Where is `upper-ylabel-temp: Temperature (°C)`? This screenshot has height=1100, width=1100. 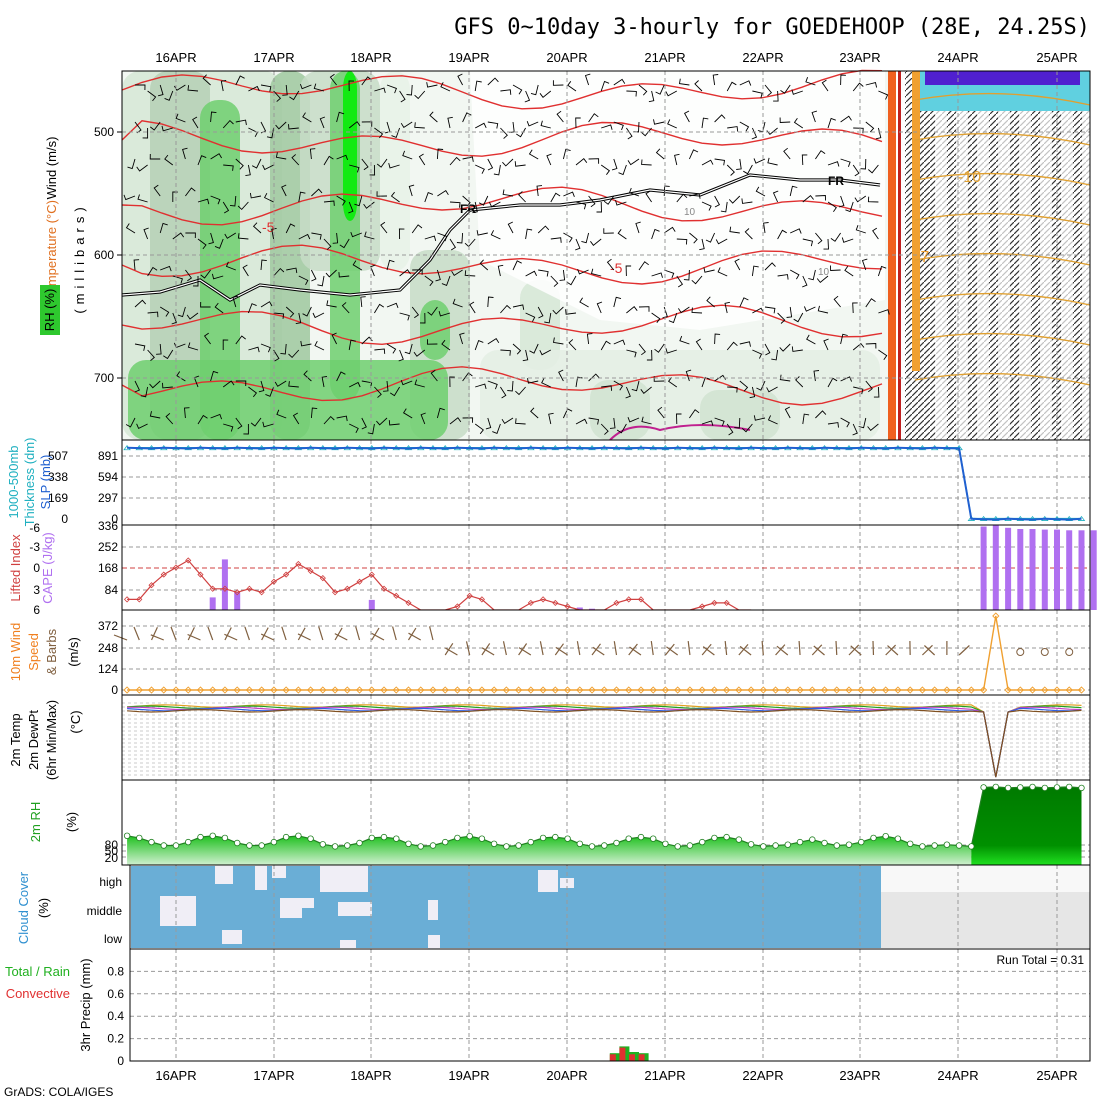 upper-ylabel-temp: Temperature (°C) is located at coordinates (51, 250).